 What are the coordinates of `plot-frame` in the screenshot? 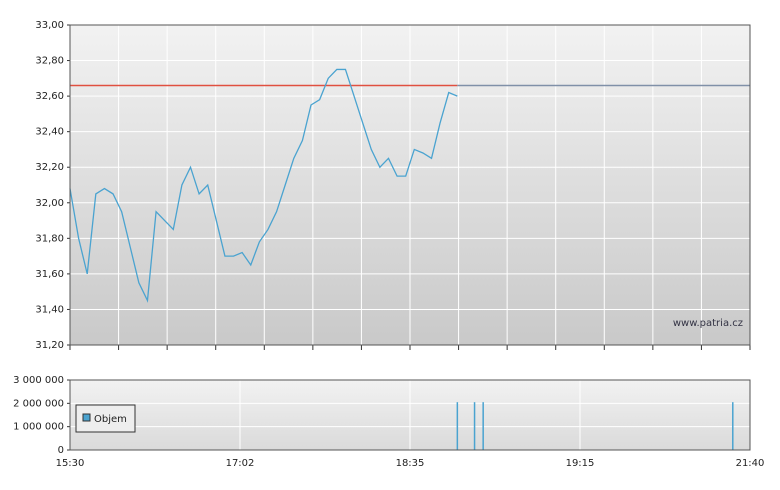 It's located at (410, 415).